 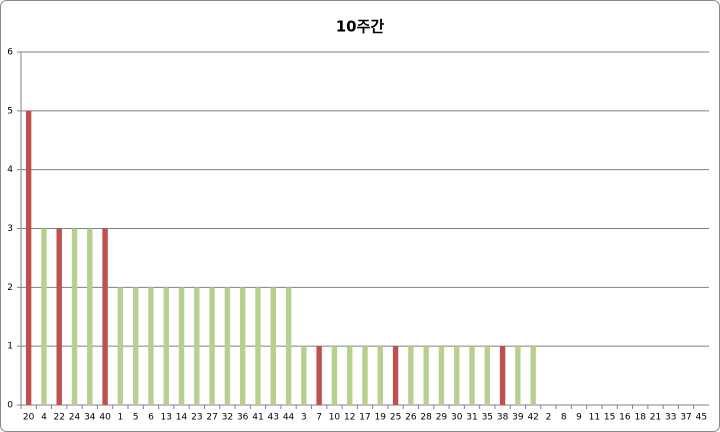 I want to click on x-tick-label: 23, so click(x=196, y=418).